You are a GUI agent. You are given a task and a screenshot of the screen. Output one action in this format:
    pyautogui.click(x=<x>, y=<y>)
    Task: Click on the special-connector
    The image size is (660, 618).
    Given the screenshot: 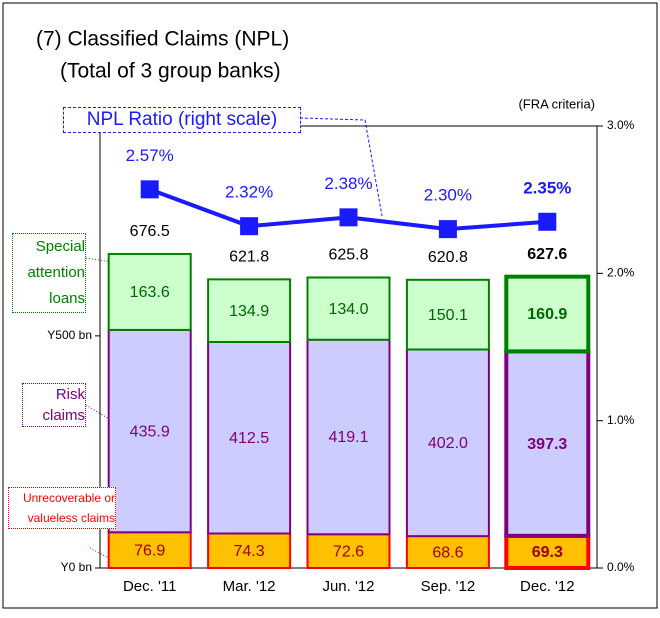 What is the action you would take?
    pyautogui.click(x=99, y=260)
    